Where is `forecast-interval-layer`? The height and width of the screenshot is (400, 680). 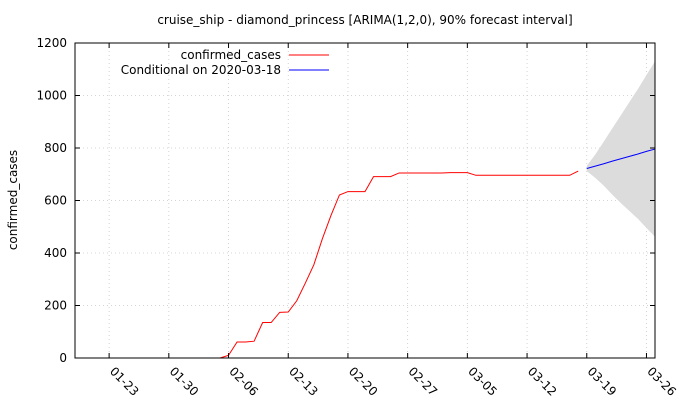 forecast-interval-layer is located at coordinates (620, 149).